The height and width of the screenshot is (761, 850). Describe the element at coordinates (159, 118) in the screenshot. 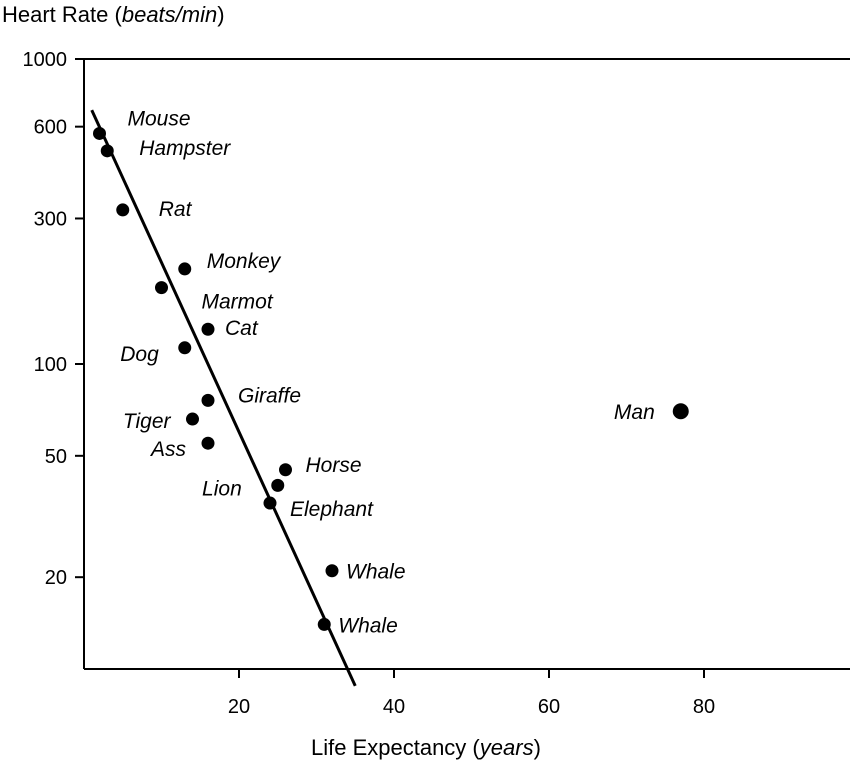

I see `point-label: Mouse` at that location.